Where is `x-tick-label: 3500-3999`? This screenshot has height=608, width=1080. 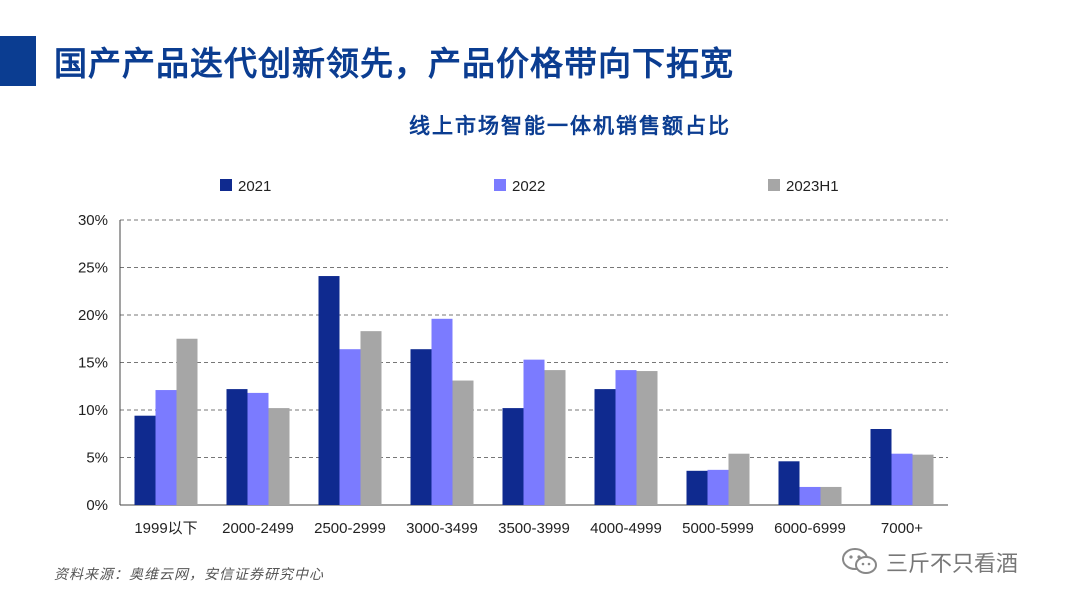
x-tick-label: 3500-3999 is located at coordinates (534, 528).